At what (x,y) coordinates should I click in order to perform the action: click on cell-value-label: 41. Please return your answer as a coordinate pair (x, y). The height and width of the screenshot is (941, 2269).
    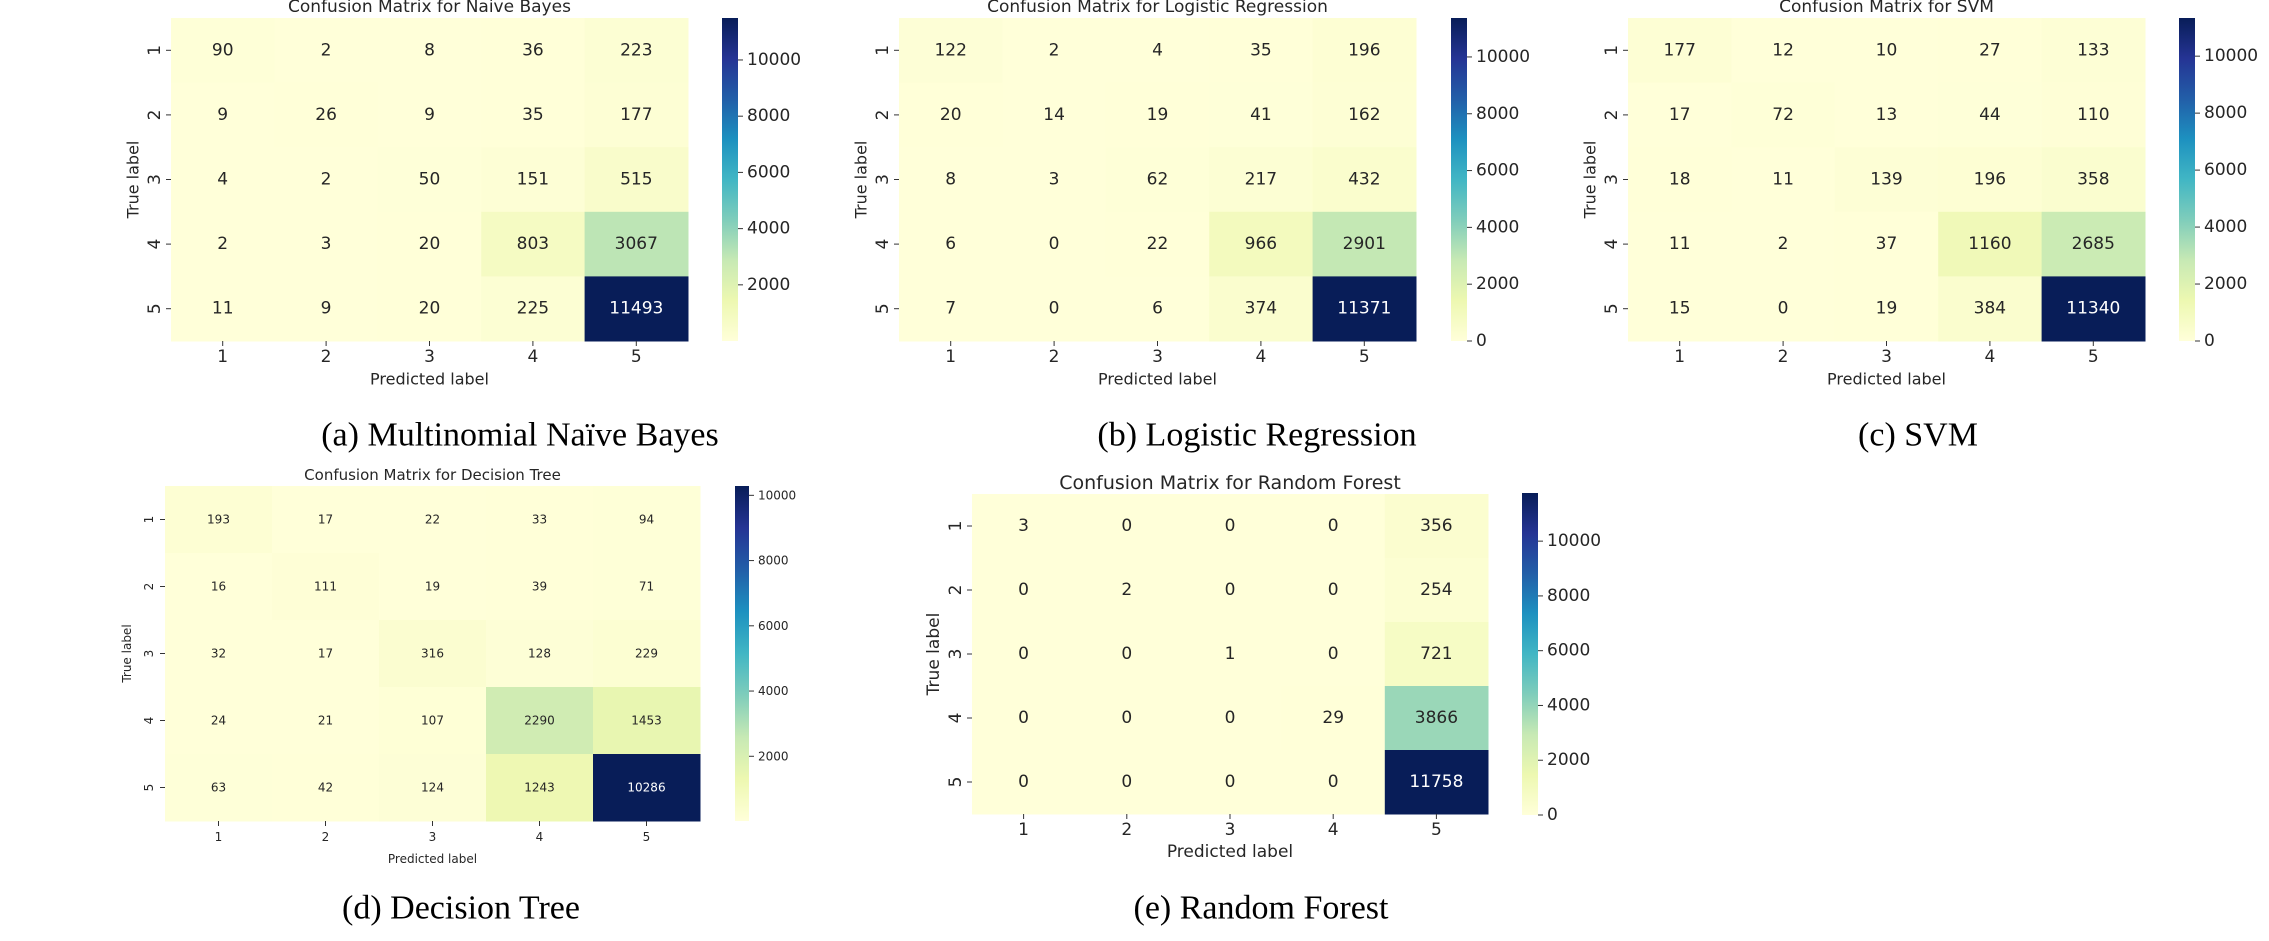
    Looking at the image, I should click on (1261, 115).